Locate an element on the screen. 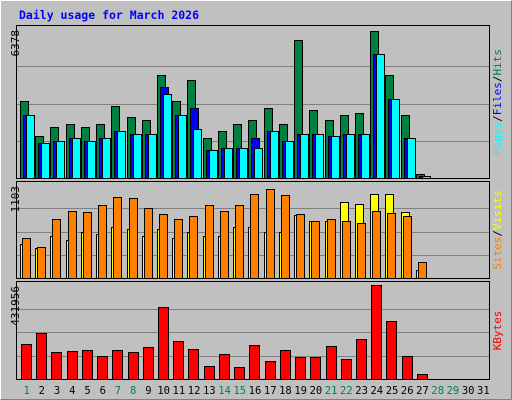 The width and height of the screenshot is (512, 400). traffic-legend-files: Files is located at coordinates (497, 98).